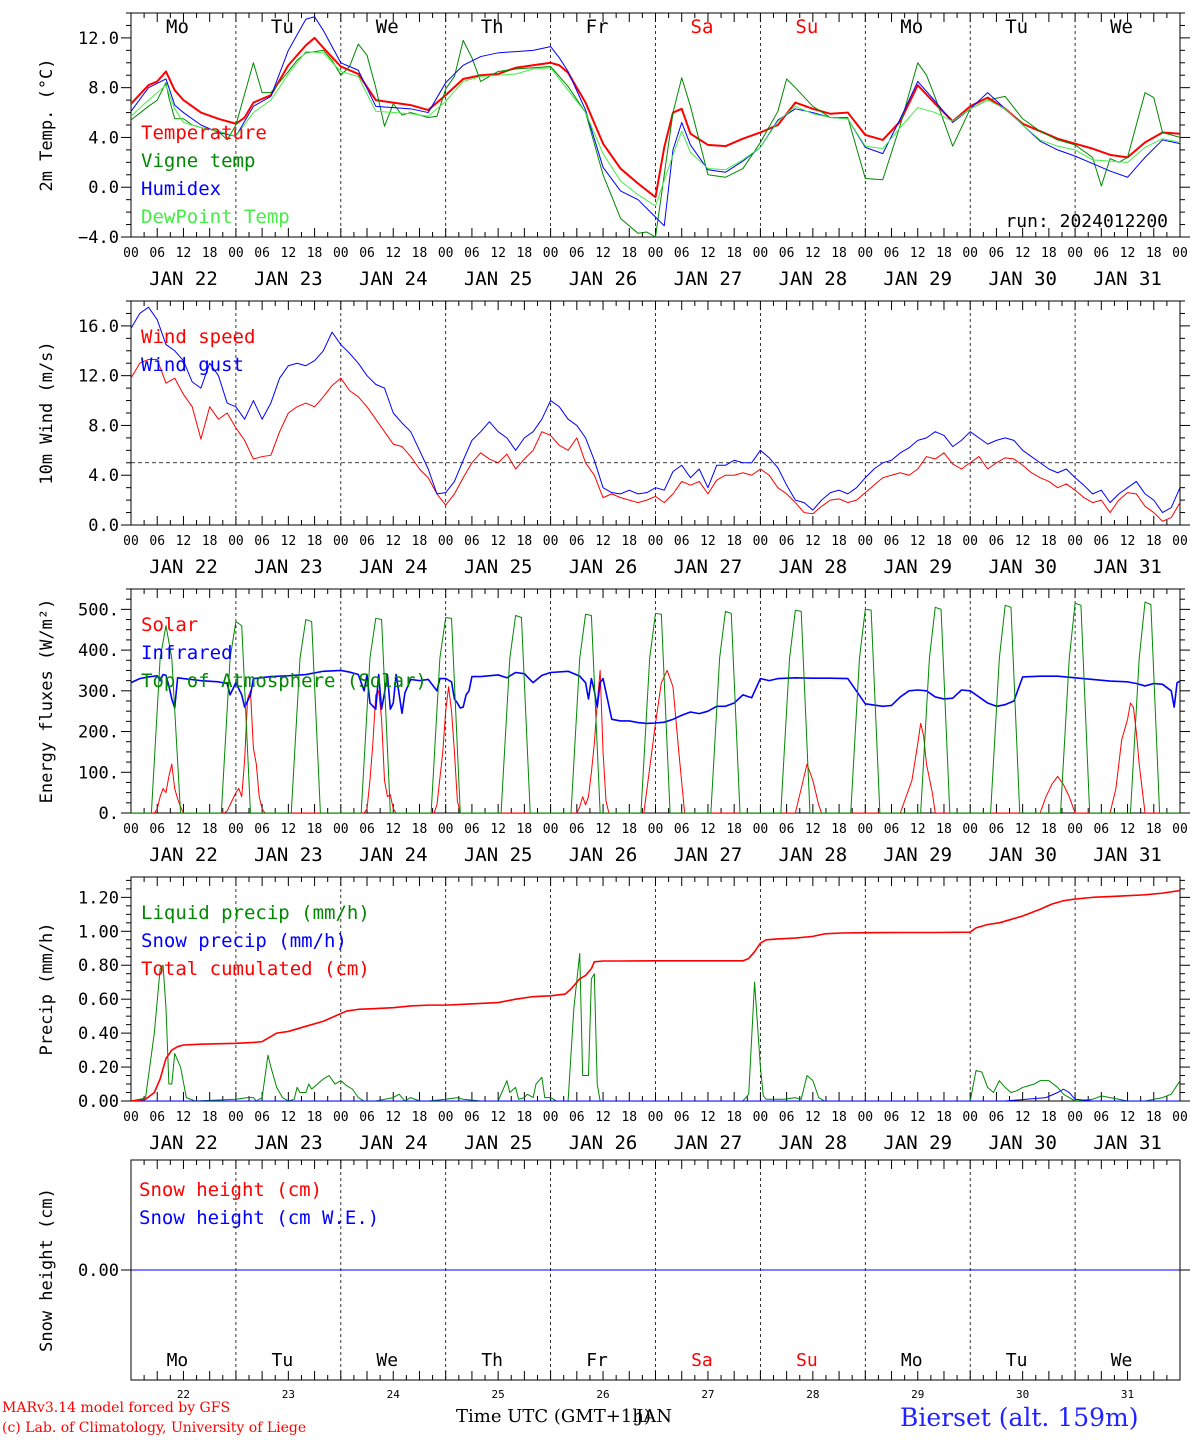 The height and width of the screenshot is (1440, 1194). What do you see at coordinates (602, 1394) in the screenshot?
I see `day-number-label: 26` at bounding box center [602, 1394].